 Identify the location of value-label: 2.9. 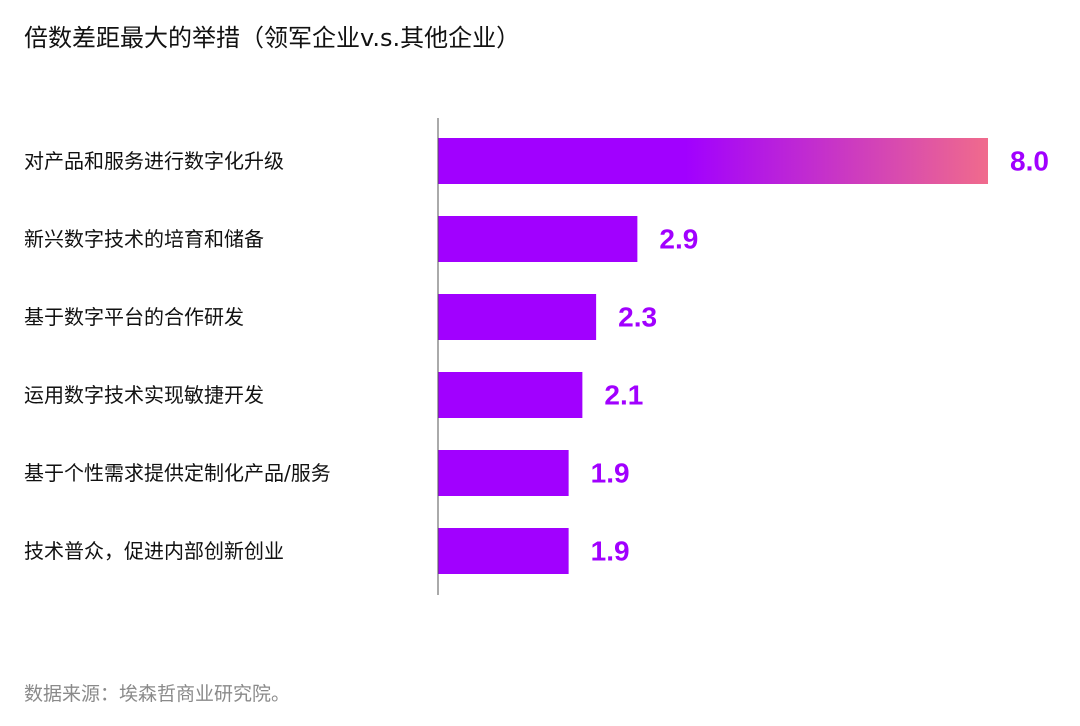
(678, 239).